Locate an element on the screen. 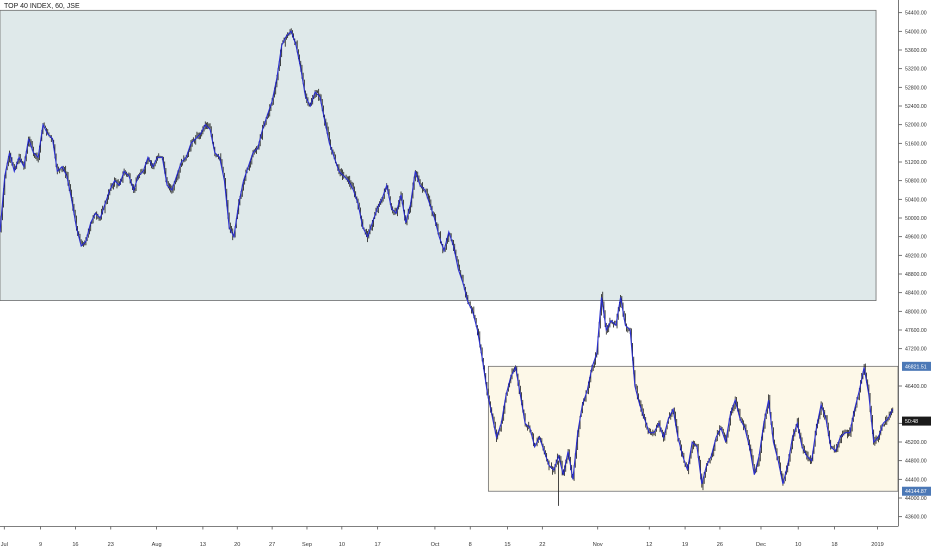 The width and height of the screenshot is (932, 550). price-label: 50:48 is located at coordinates (911, 422).